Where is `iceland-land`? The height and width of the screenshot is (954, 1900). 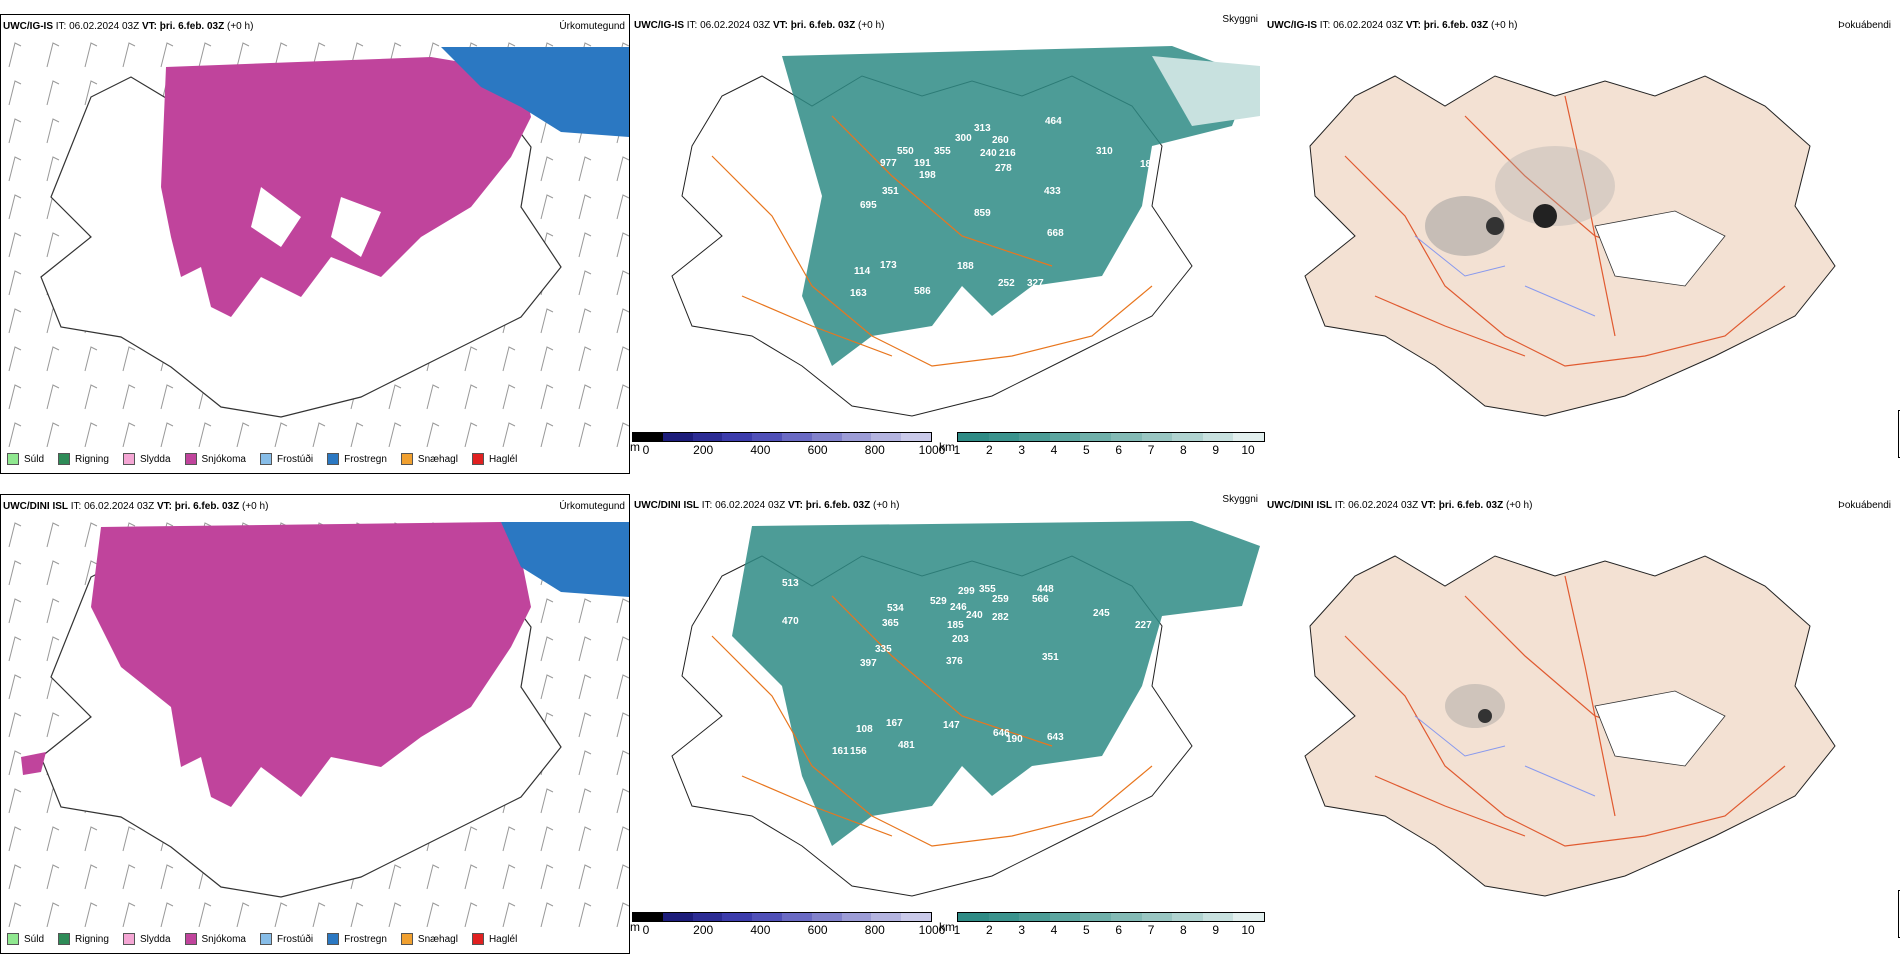
iceland-land is located at coordinates (1570, 726).